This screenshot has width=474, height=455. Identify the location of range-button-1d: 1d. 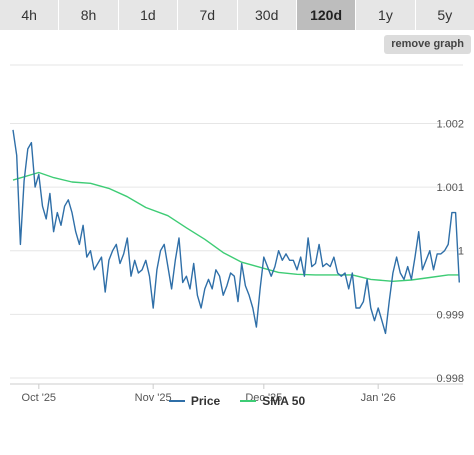
(148, 15).